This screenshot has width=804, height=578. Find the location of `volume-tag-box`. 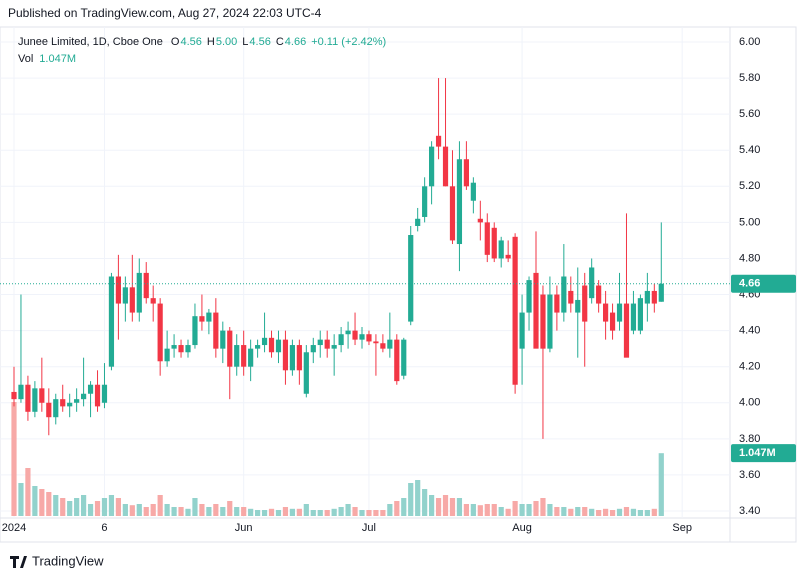

volume-tag-box is located at coordinates (763, 453).